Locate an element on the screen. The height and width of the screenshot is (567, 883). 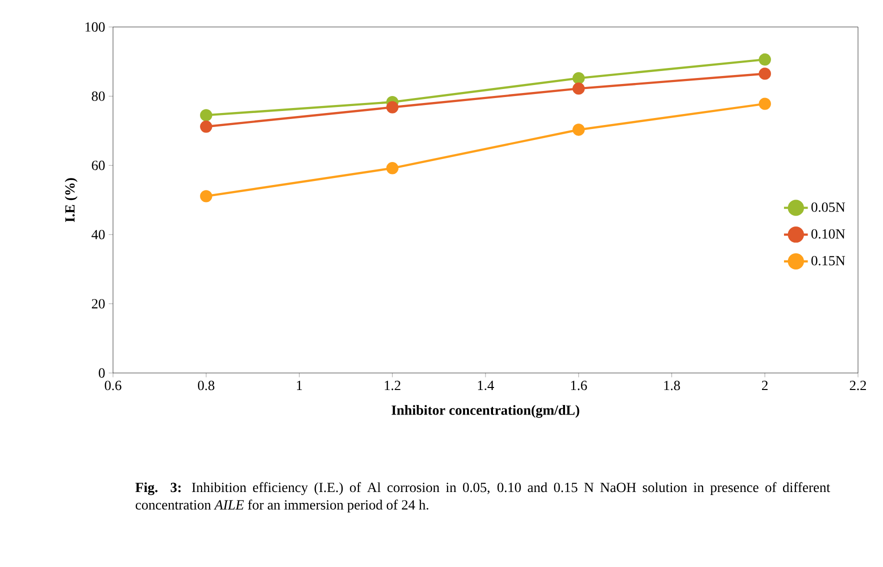
x-tick-label: 1 is located at coordinates (299, 385).